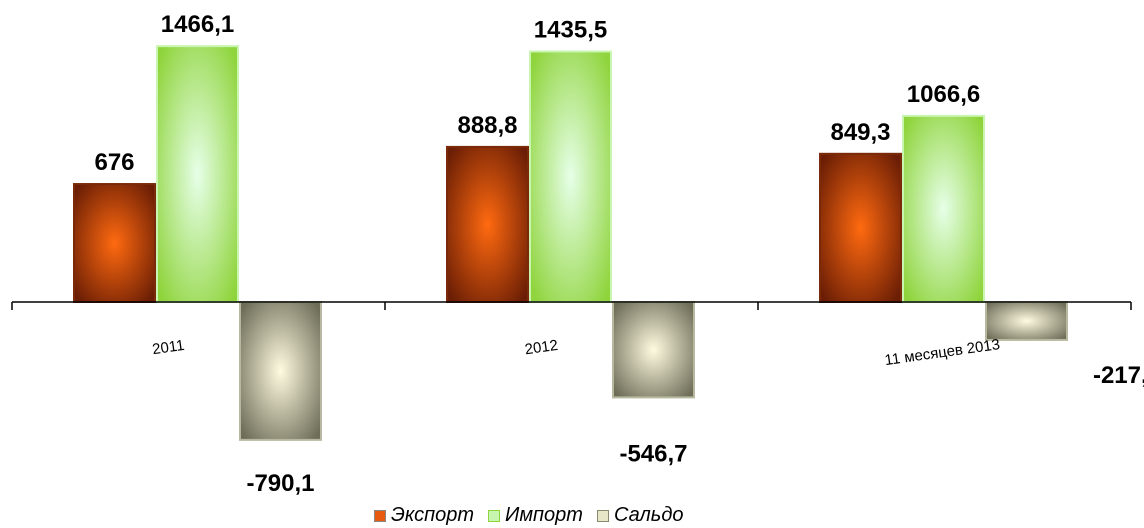 The width and height of the screenshot is (1144, 528). What do you see at coordinates (487, 125) in the screenshot?
I see `data-label-export-2012: 888,8` at bounding box center [487, 125].